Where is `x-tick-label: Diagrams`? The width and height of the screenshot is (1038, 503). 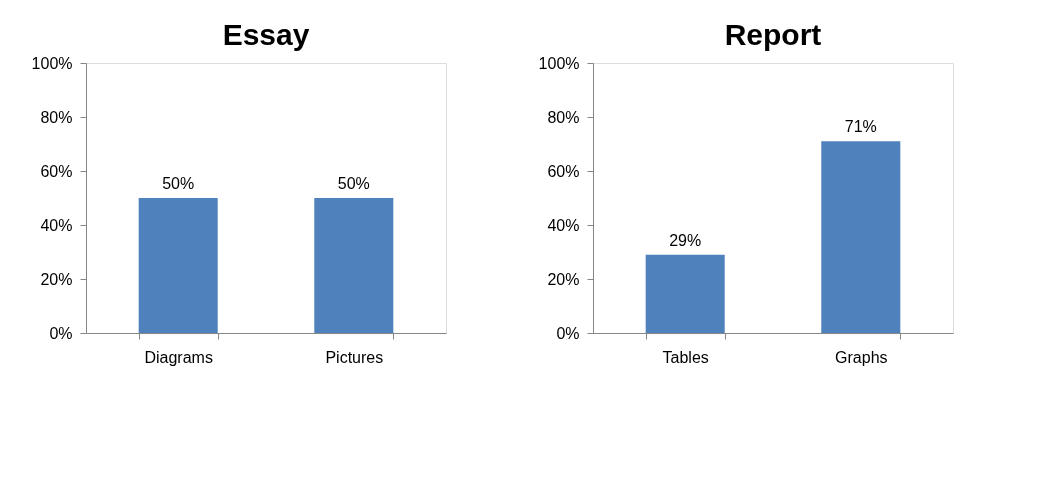 x-tick-label: Diagrams is located at coordinates (178, 357).